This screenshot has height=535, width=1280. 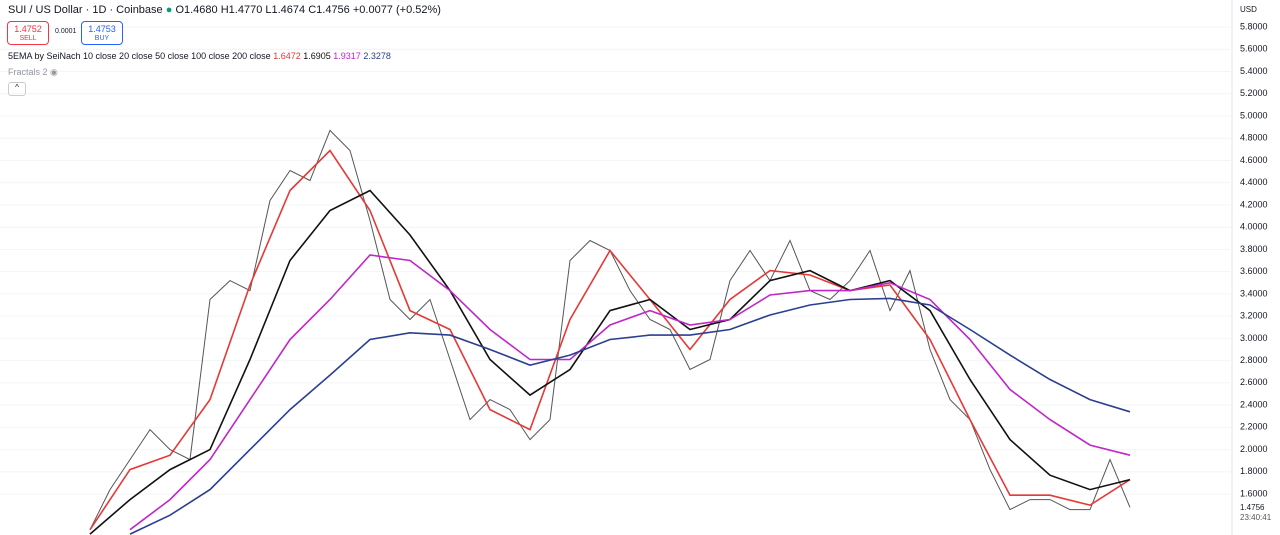 What do you see at coordinates (28, 29) in the screenshot?
I see `sell-price: 1.4752` at bounding box center [28, 29].